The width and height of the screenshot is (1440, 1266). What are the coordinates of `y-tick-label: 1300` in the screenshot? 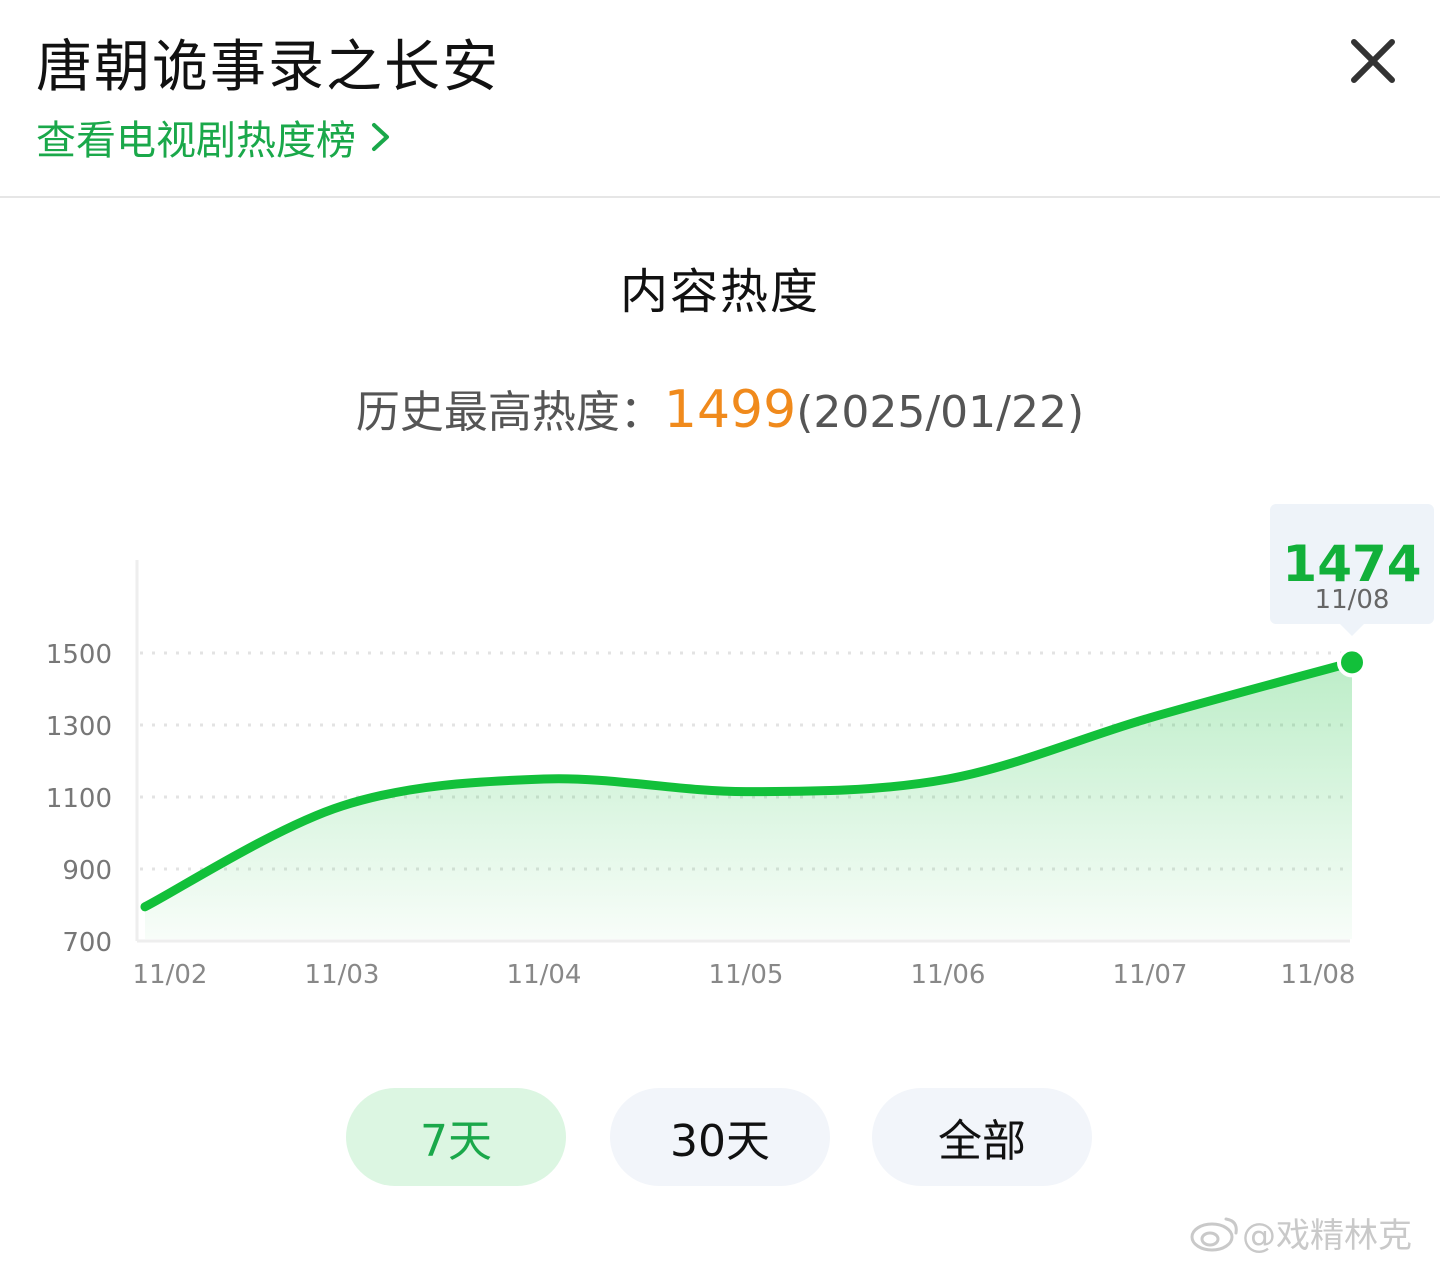 It's located at (79, 727).